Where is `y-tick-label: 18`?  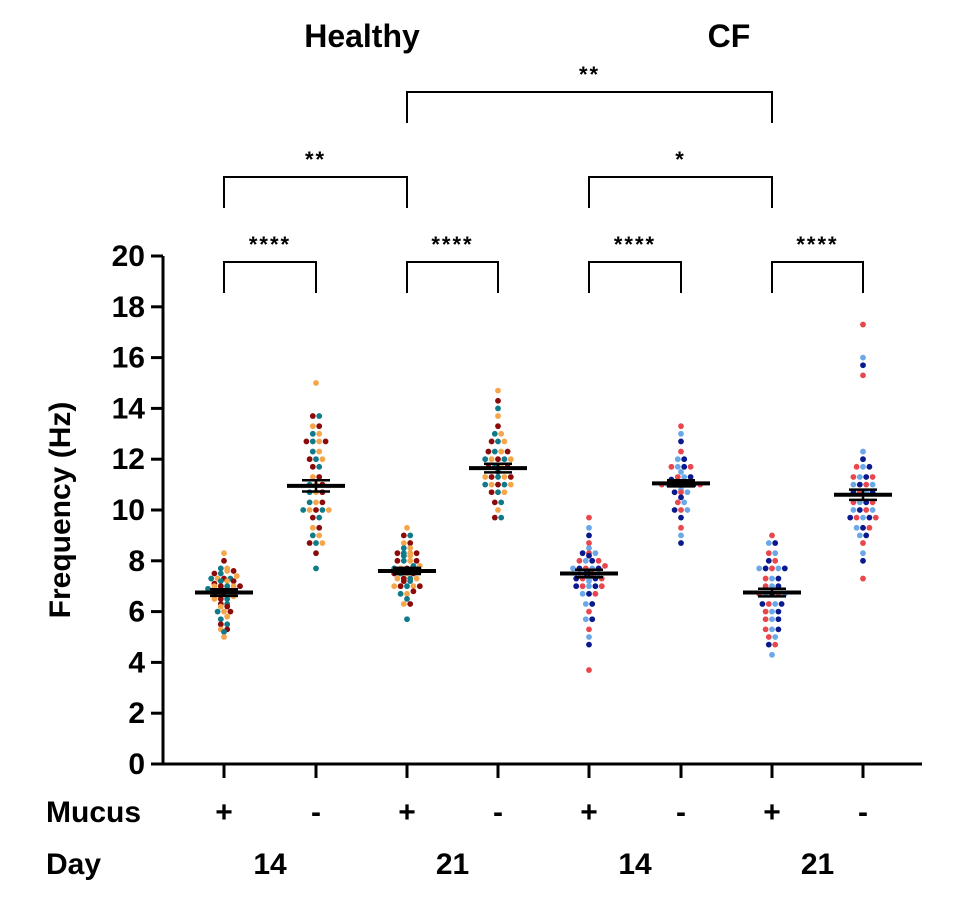
y-tick-label: 18 is located at coordinates (128, 307).